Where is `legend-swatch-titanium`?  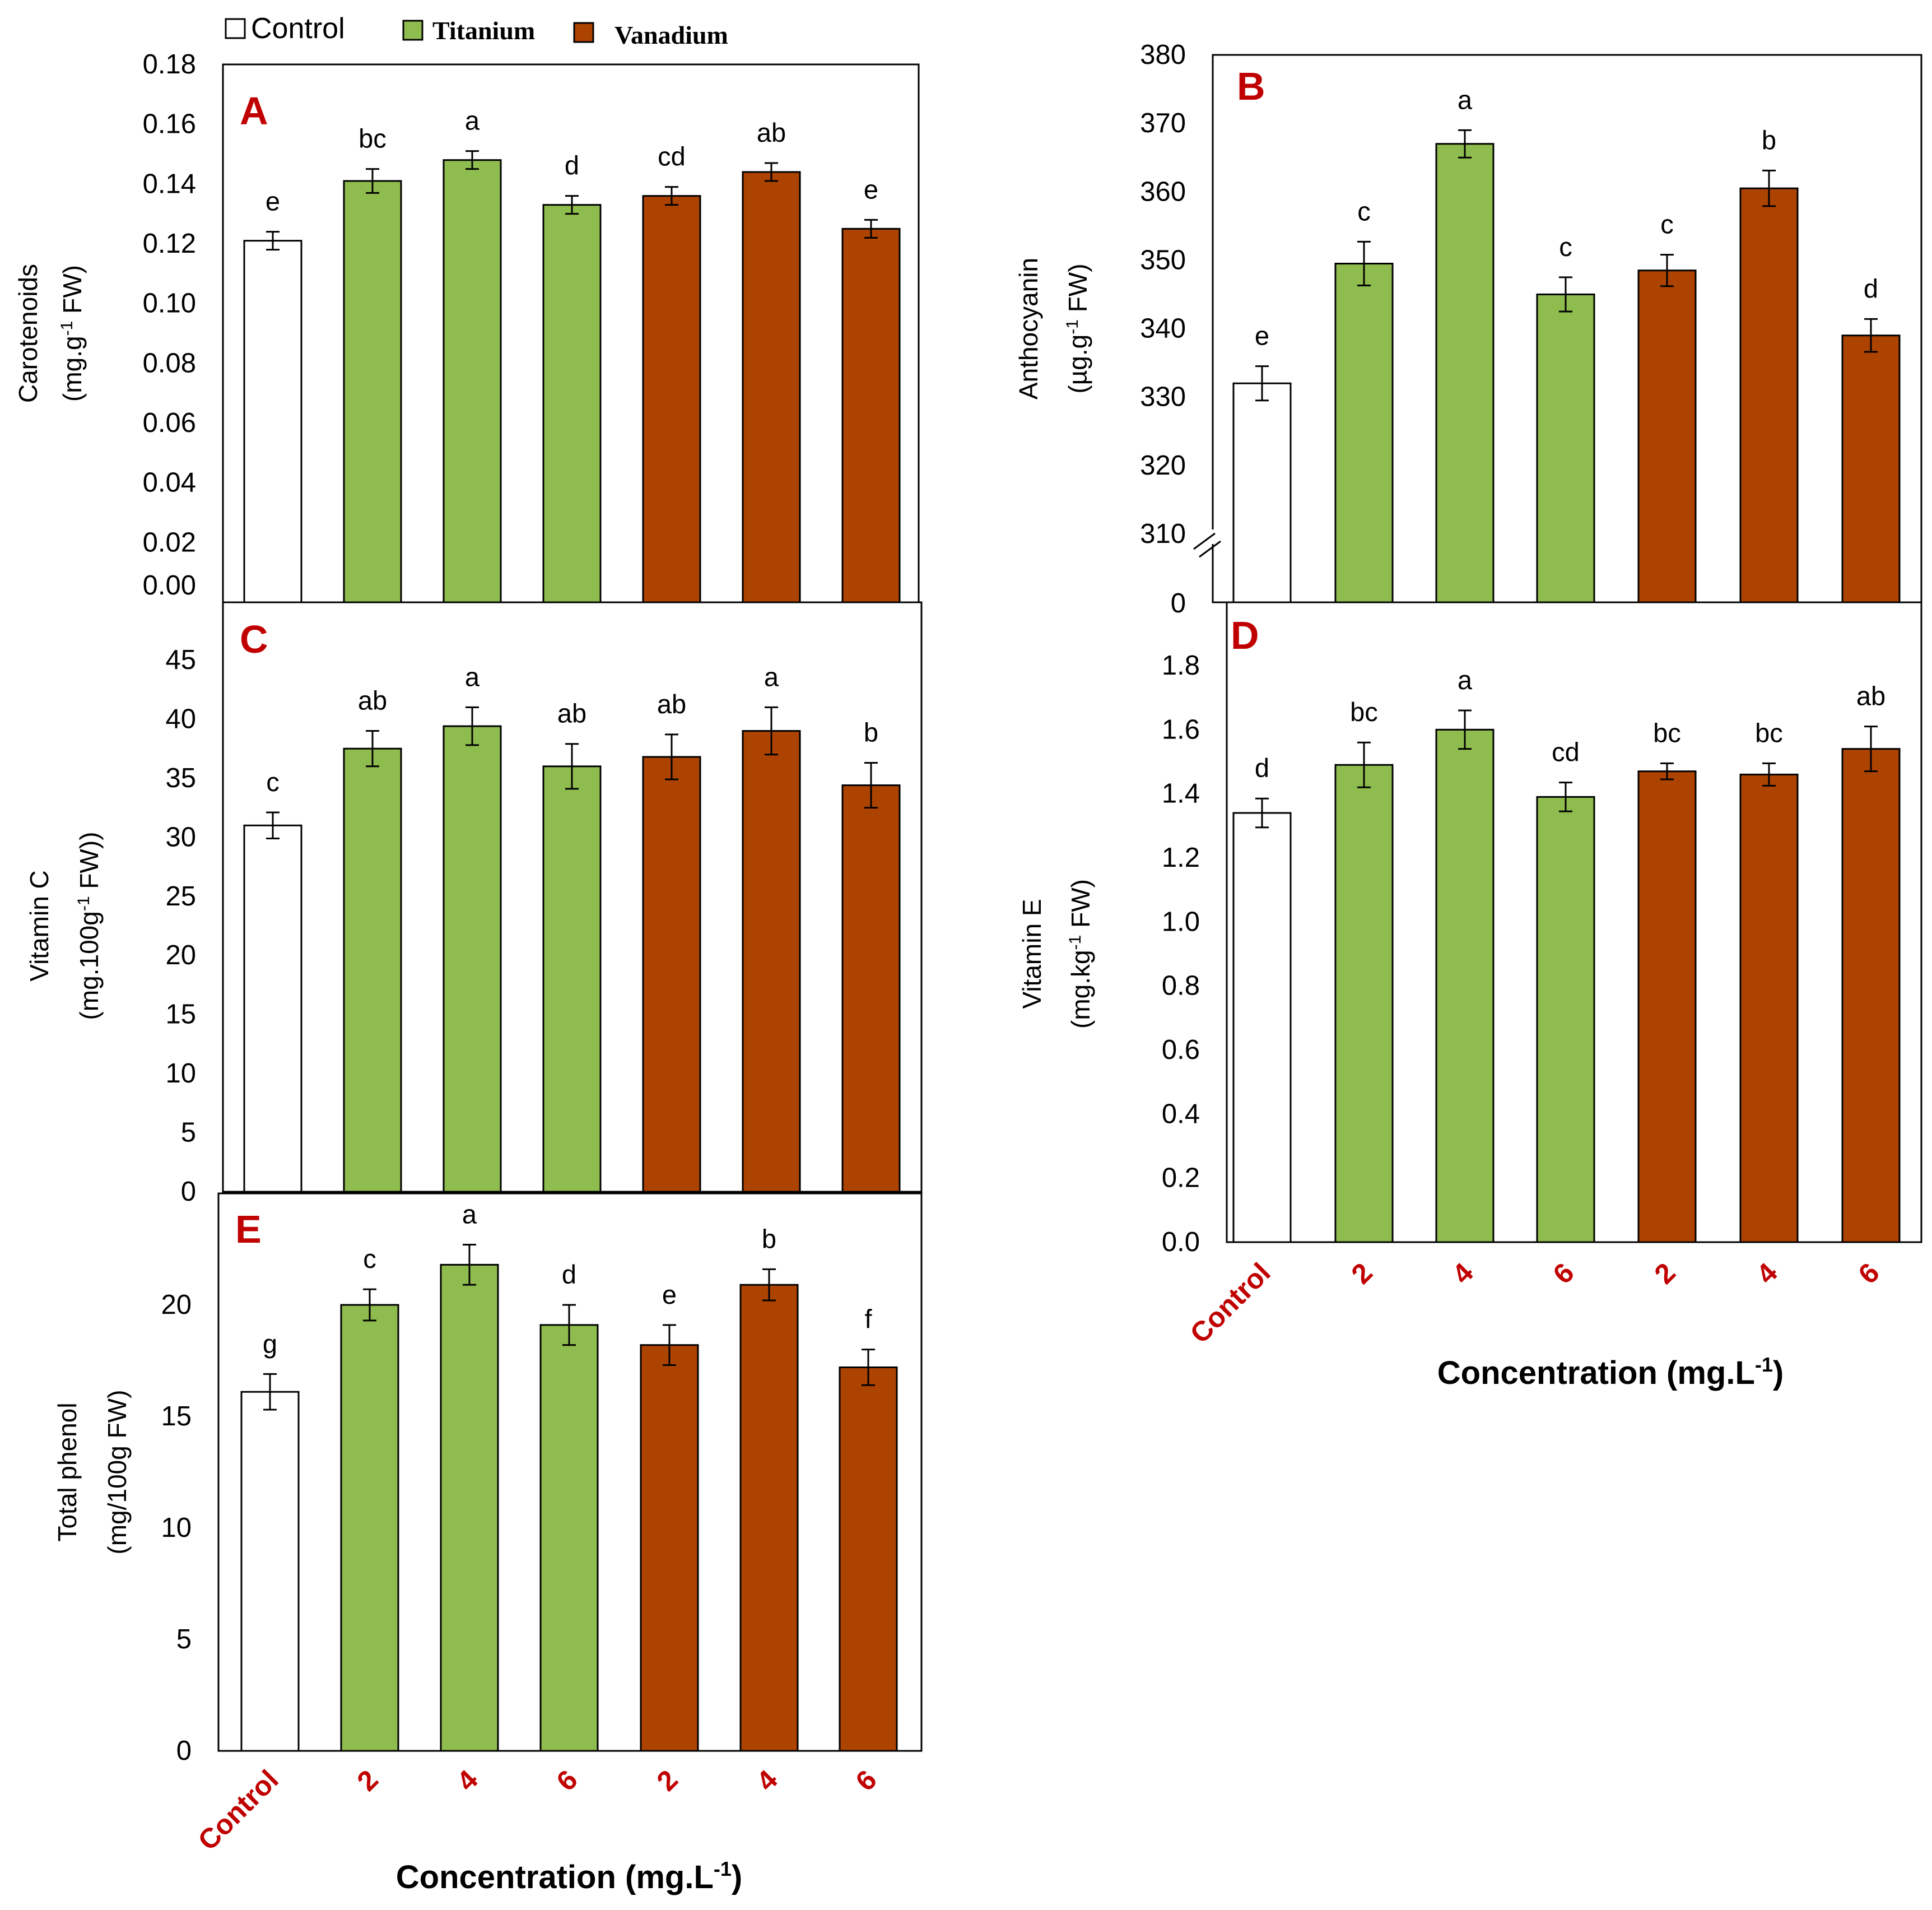 legend-swatch-titanium is located at coordinates (412, 30).